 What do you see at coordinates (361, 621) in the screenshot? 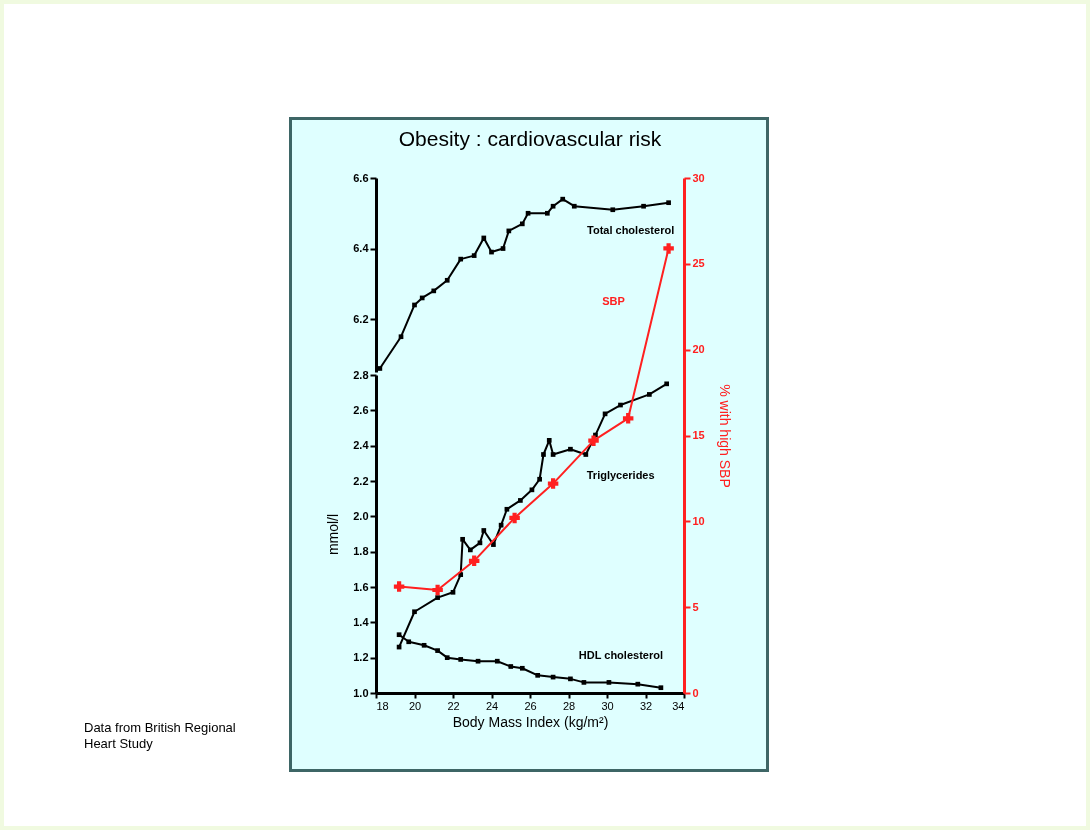
I see `y-tick-label: 1.4` at bounding box center [361, 621].